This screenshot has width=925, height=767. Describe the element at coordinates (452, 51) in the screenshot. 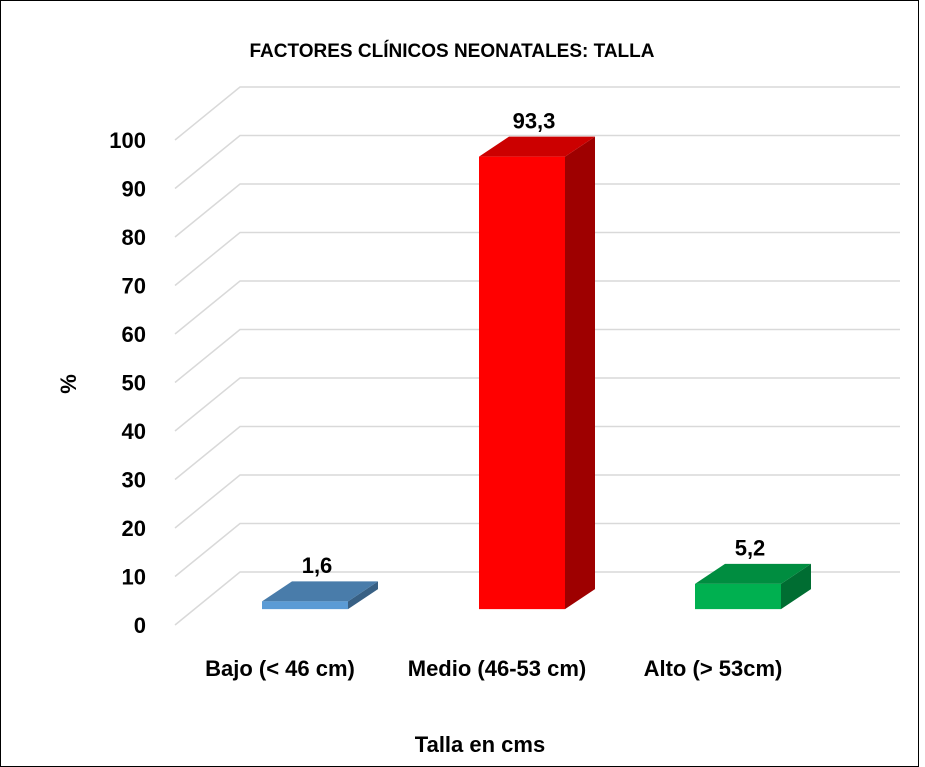

I see `chart-title: FACTORES CLÍNICOS NEONATALES: TALLA` at that location.